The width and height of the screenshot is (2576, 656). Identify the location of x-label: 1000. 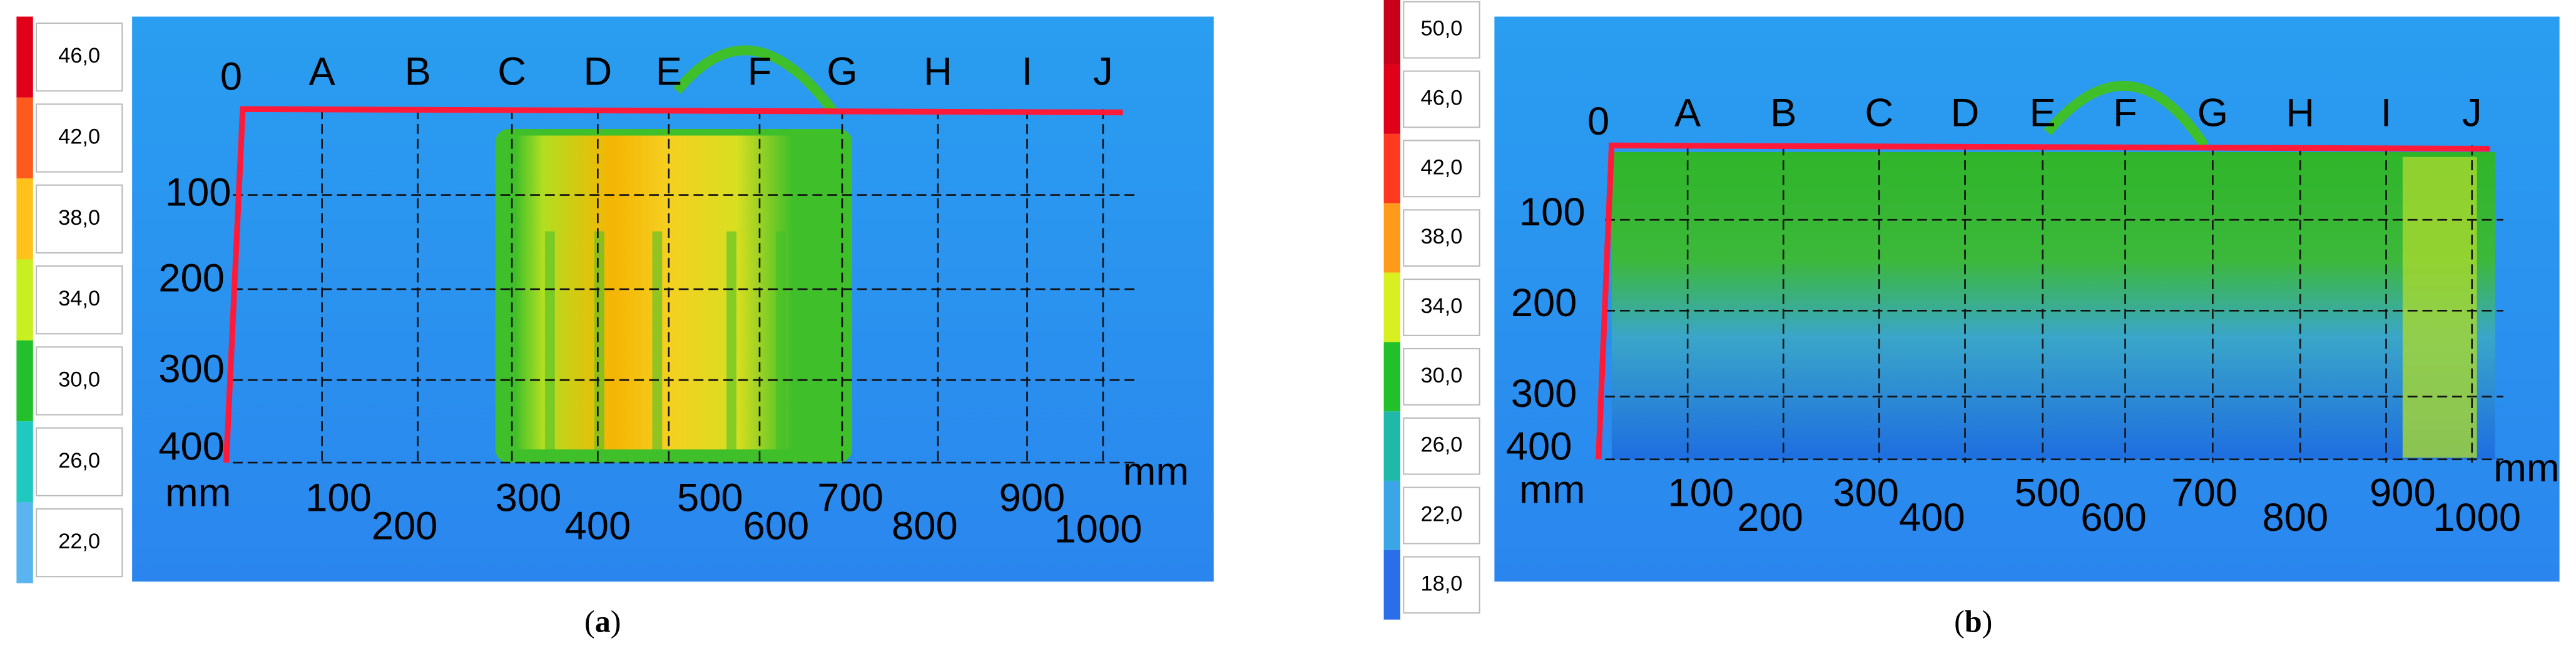
(2477, 518).